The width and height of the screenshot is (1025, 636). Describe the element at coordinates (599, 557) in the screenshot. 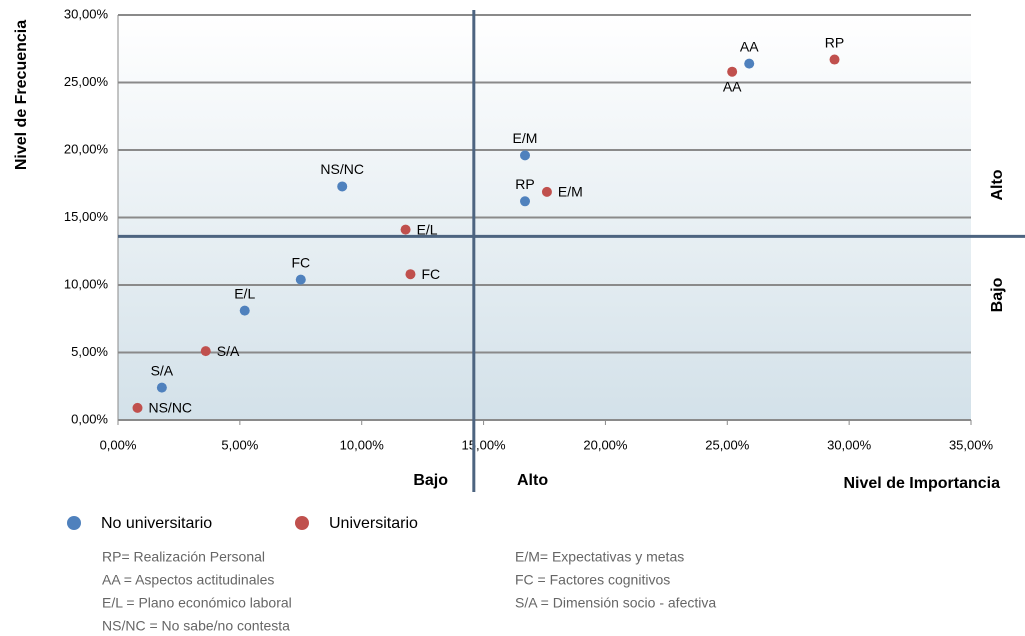

I see `note: E/M= Expectativas y metas` at that location.